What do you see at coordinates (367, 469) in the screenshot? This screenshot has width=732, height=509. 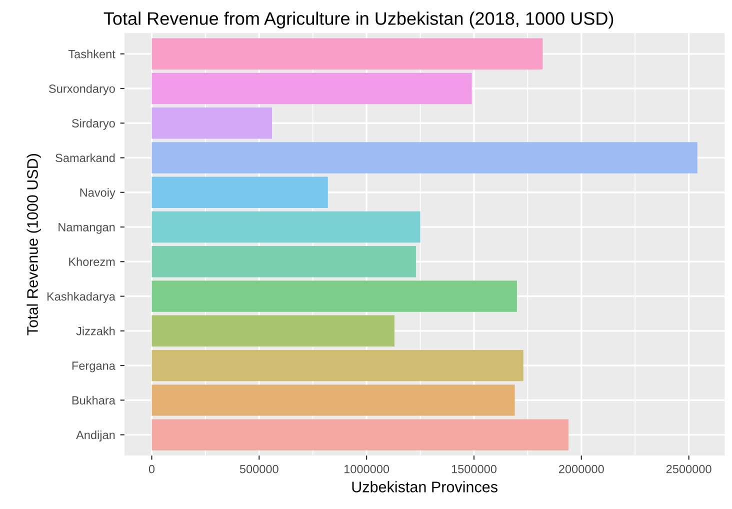 I see `x-tick-label: 1000000` at bounding box center [367, 469].